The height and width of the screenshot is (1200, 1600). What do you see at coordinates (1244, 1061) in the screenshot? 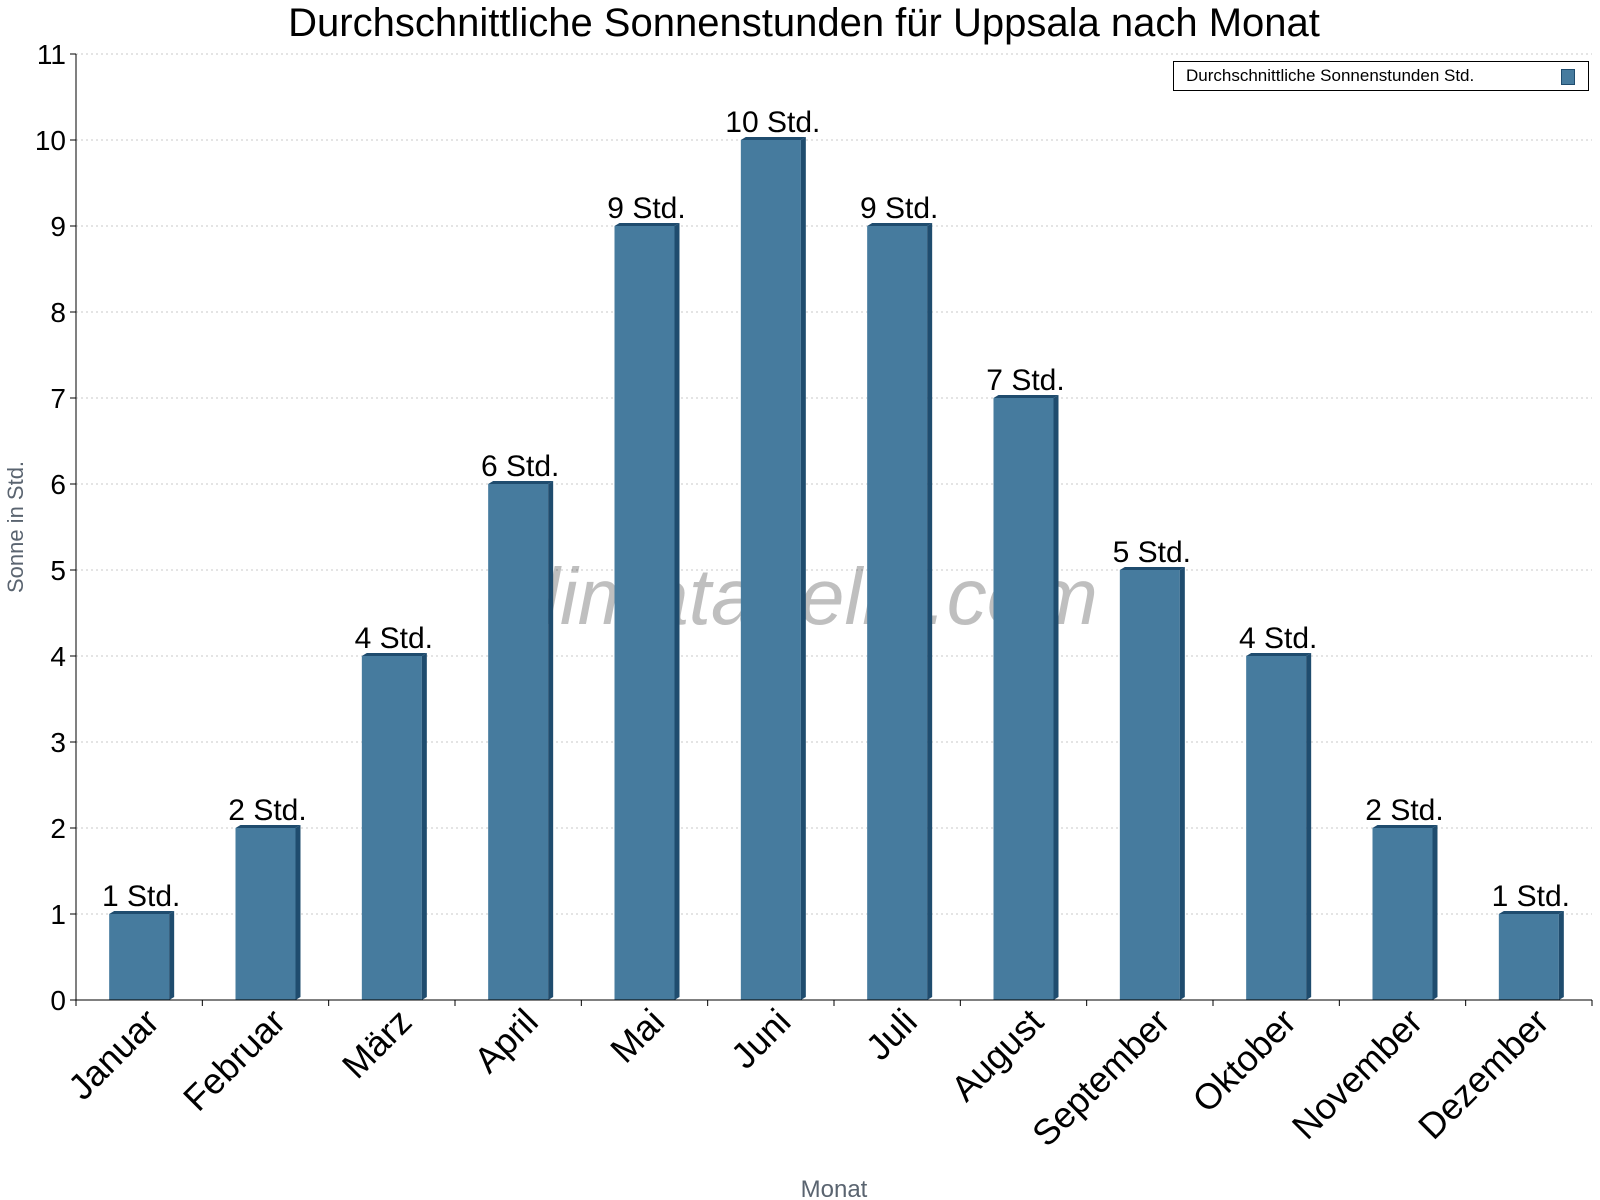
I see `x-tick-label: Oktober` at bounding box center [1244, 1061].